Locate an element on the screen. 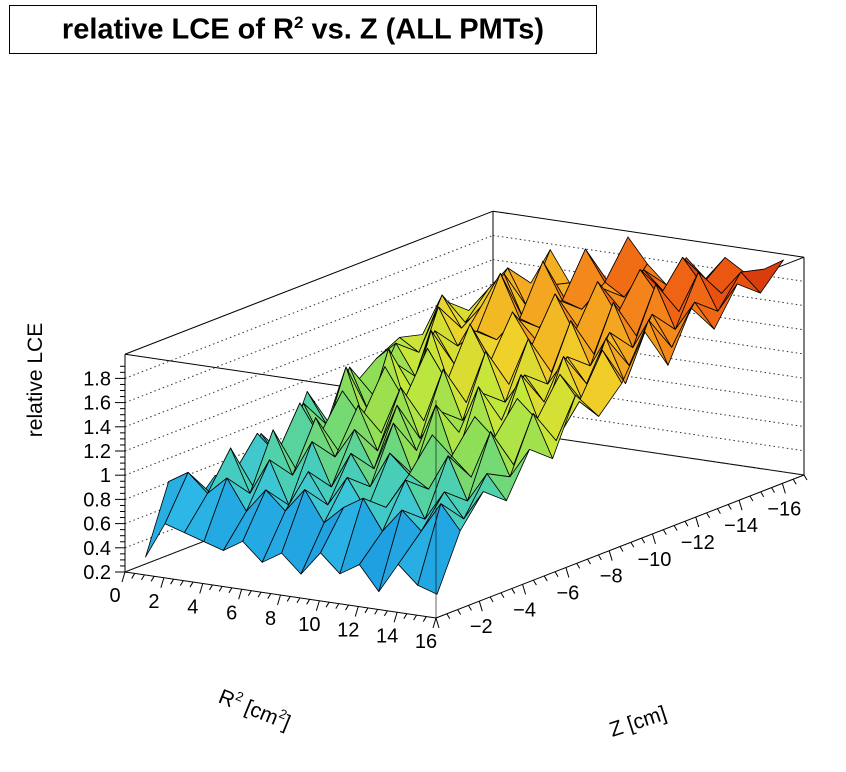 This screenshot has width=846, height=772. z-tick-label: −16 is located at coordinates (784, 509).